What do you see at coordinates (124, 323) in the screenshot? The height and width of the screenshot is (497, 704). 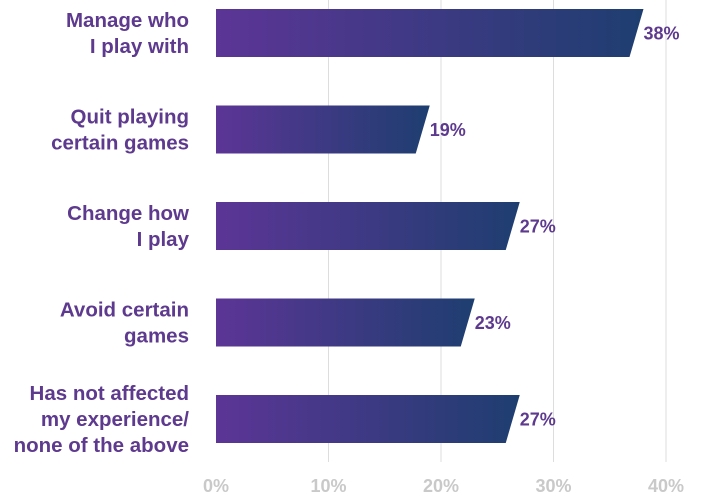 I see `category-label: Avoid certain games` at bounding box center [124, 323].